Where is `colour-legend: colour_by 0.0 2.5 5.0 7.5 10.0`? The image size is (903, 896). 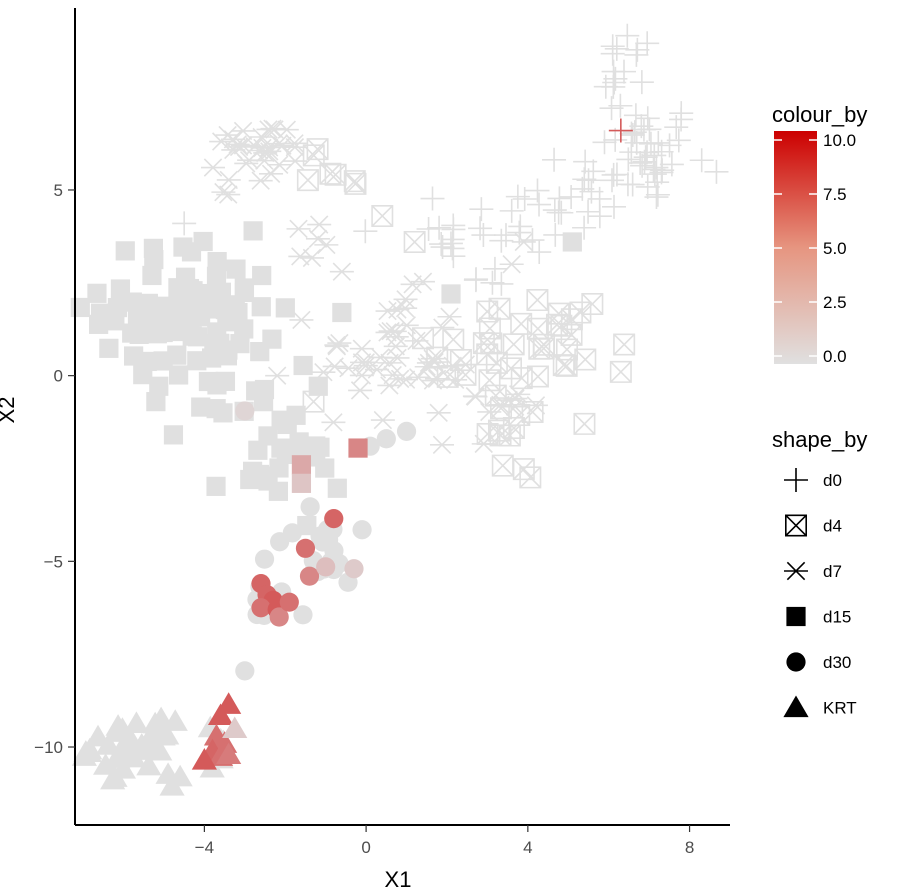 colour-legend: colour_by 0.0 2.5 5.0 7.5 10.0 is located at coordinates (819, 234).